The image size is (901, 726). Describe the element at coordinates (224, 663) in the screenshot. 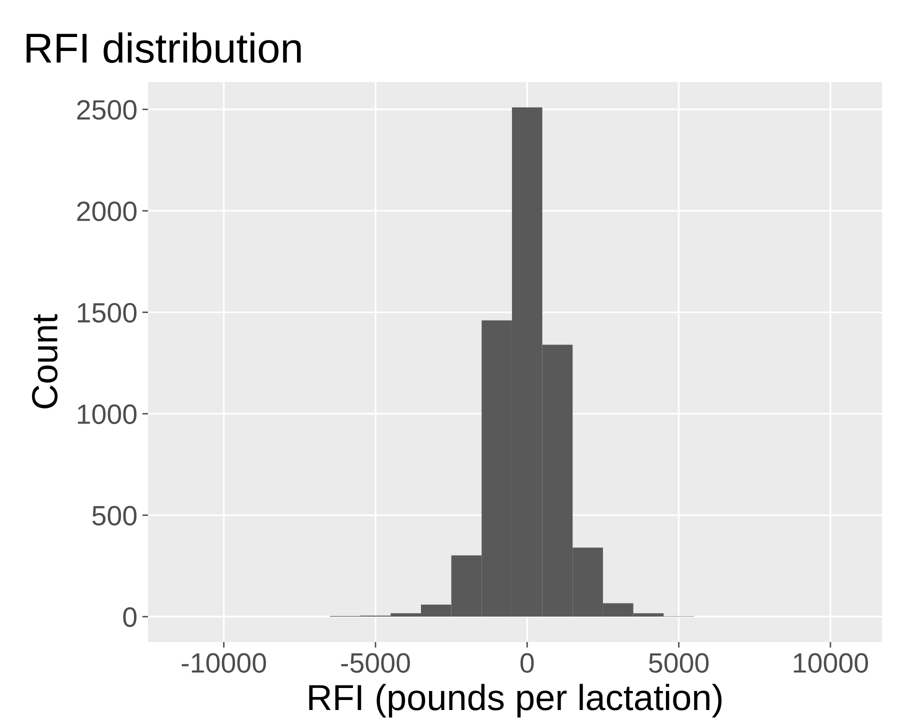

I see `x-tick-label: -10000` at that location.